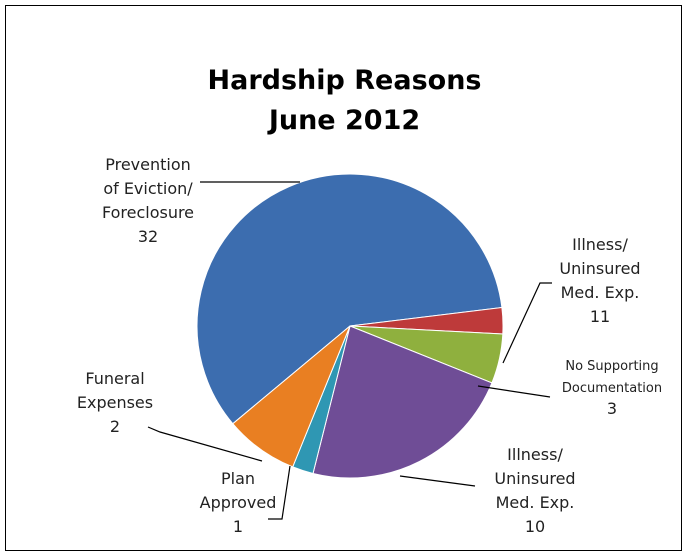 Image resolution: width=689 pixels, height=558 pixels. What do you see at coordinates (148, 212) in the screenshot?
I see `data-label-text: Foreclosure` at bounding box center [148, 212].